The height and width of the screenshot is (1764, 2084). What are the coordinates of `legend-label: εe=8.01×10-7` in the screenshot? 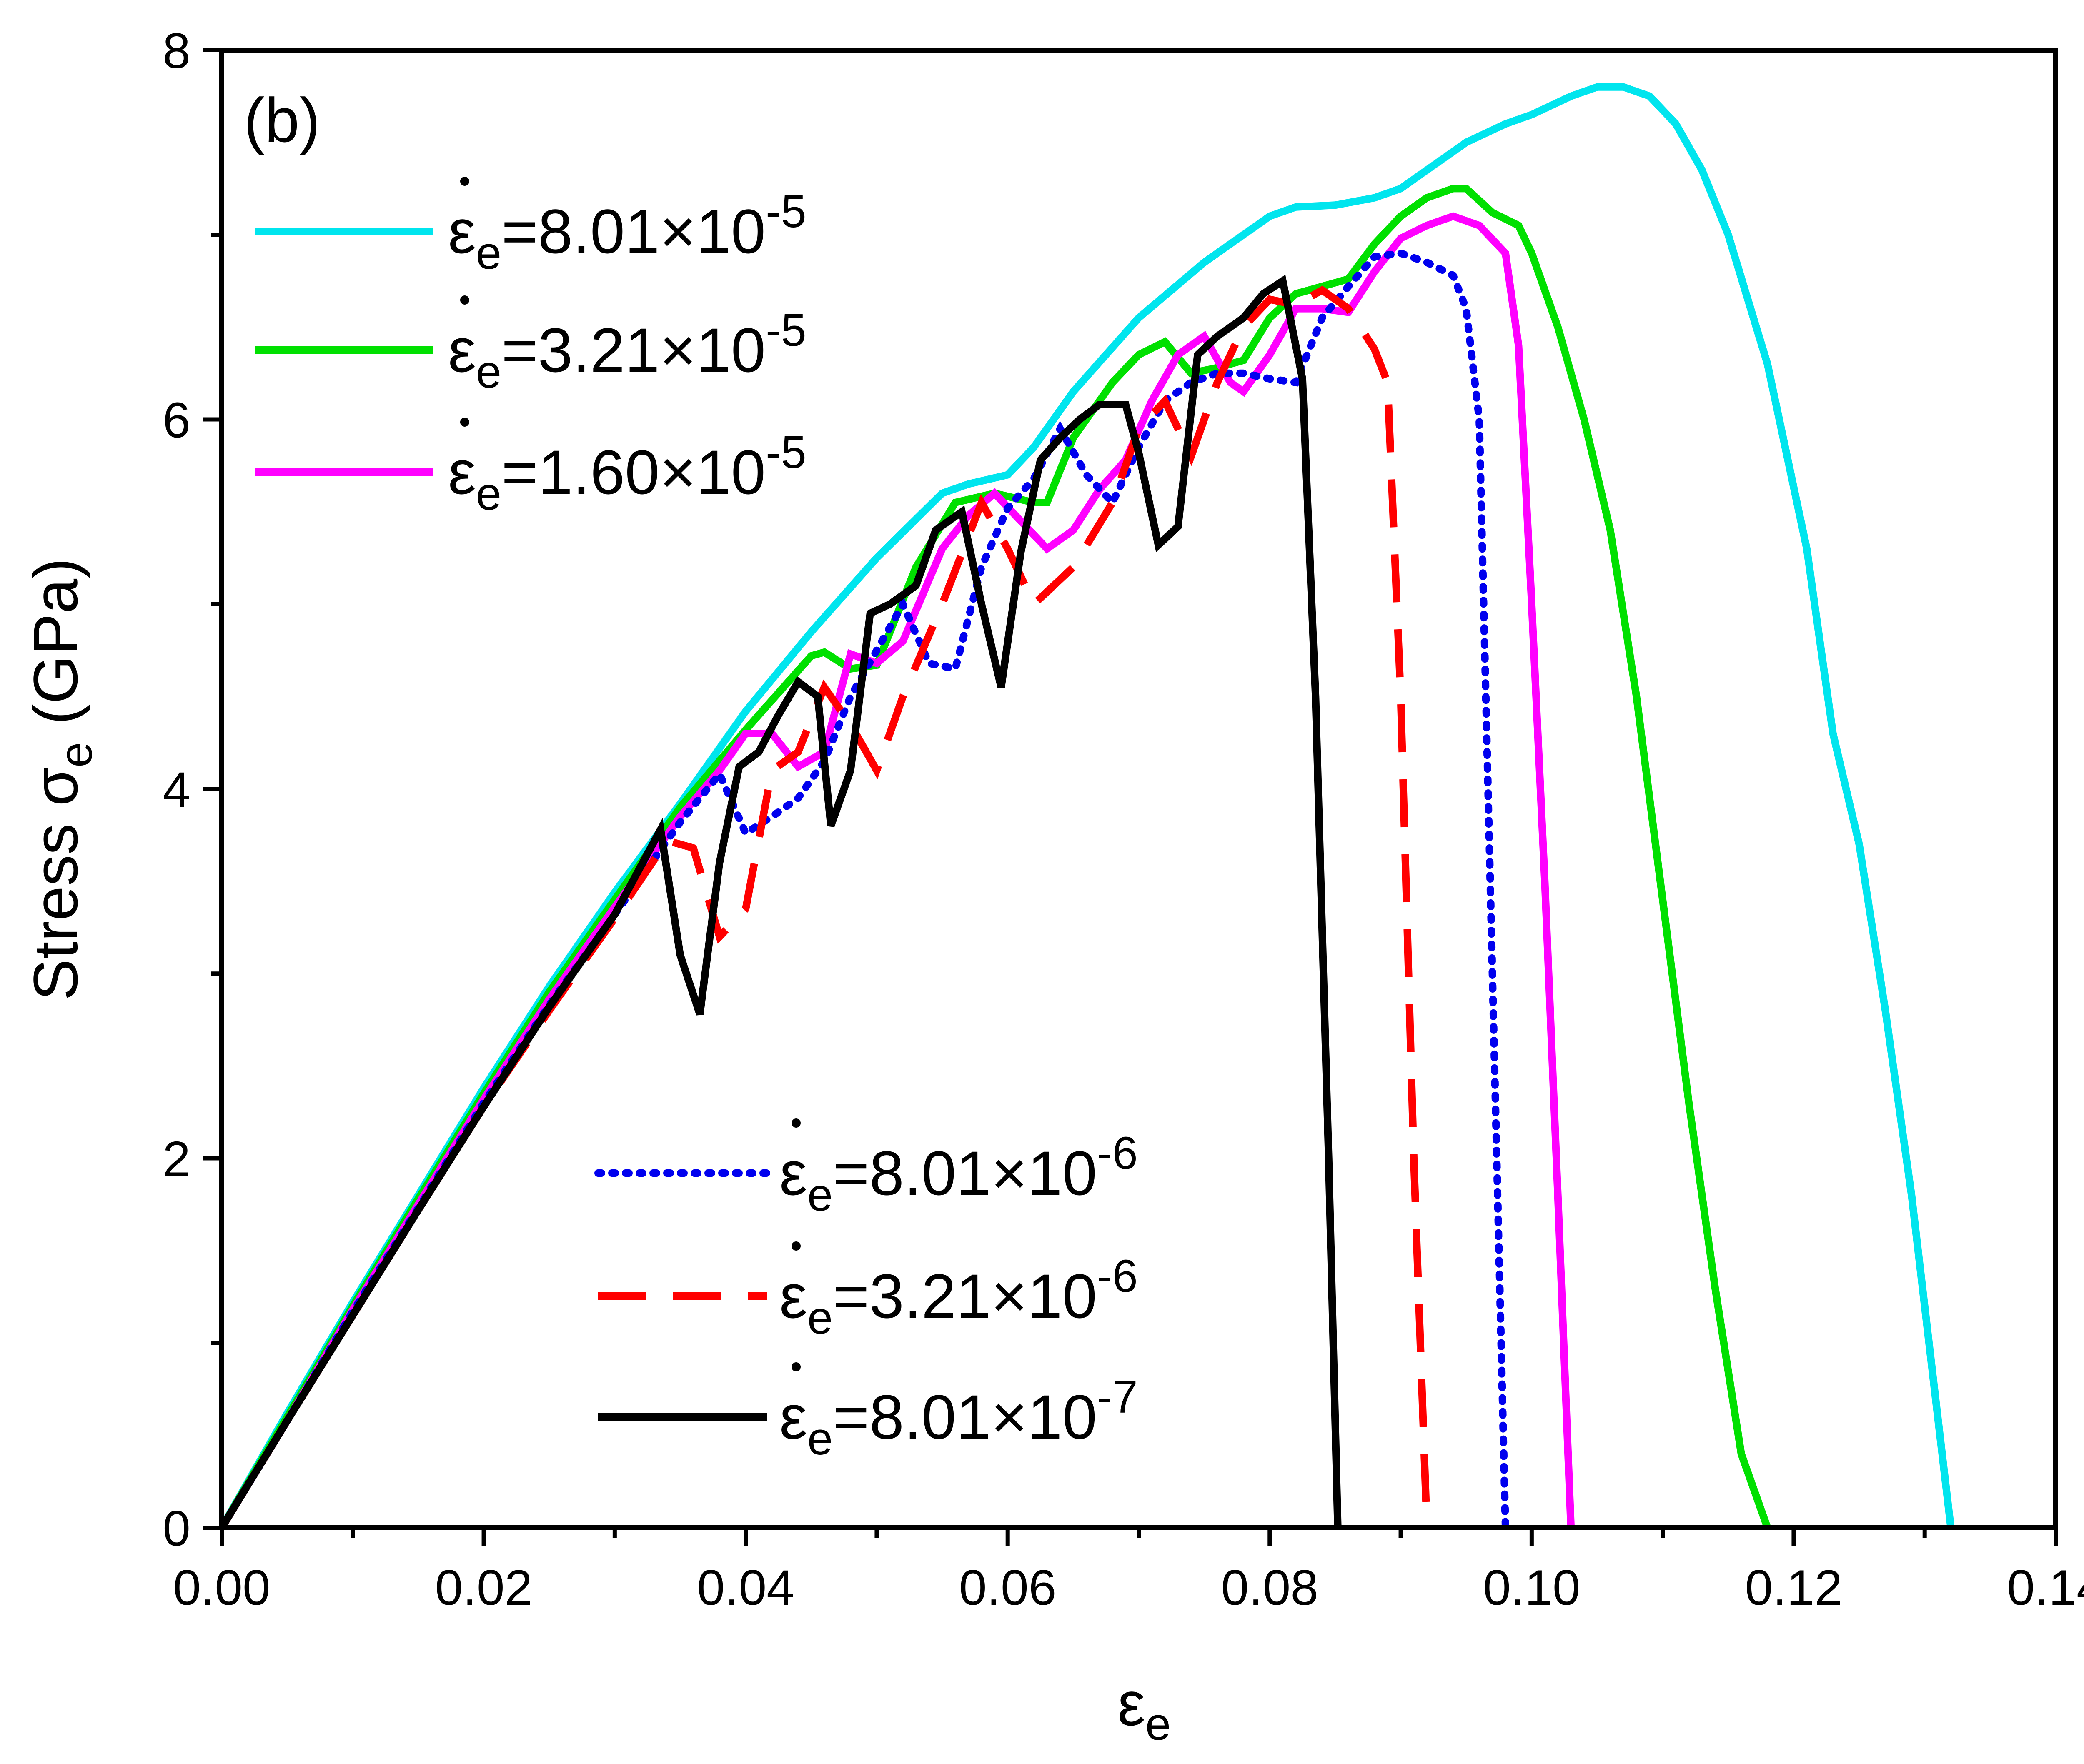 It's located at (959, 1417).